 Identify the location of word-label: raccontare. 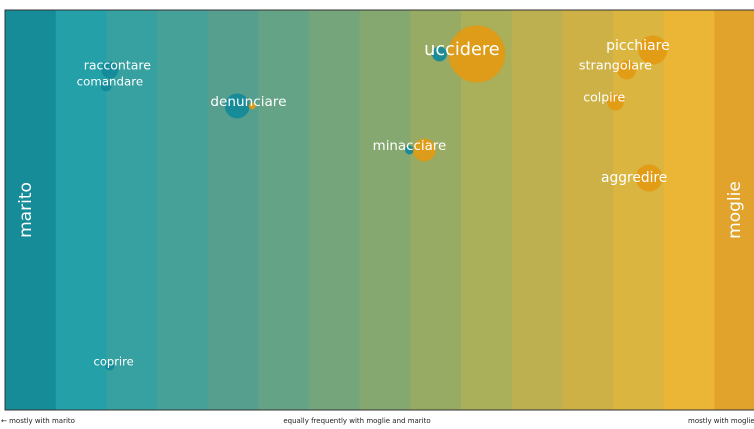
(118, 65).